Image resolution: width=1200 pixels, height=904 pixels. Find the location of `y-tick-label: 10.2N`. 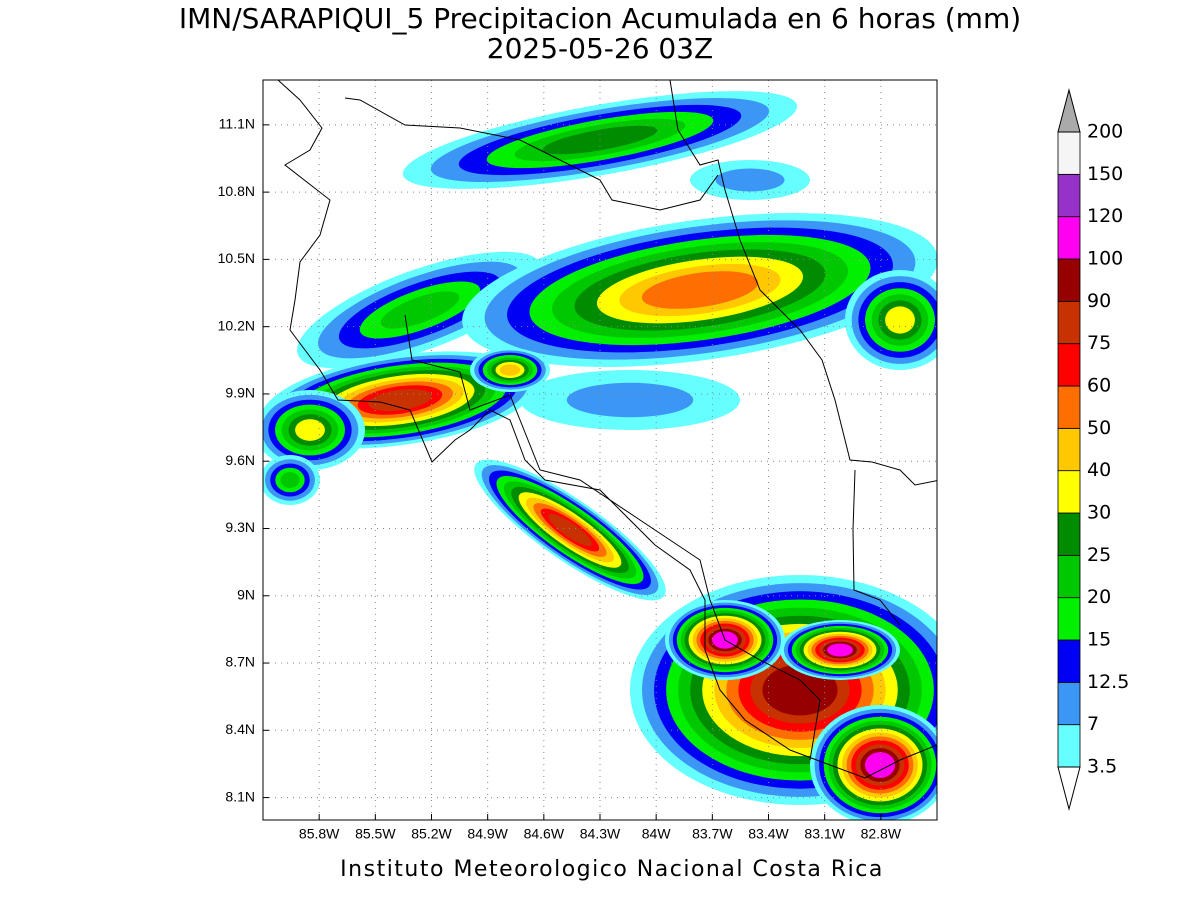

y-tick-label: 10.2N is located at coordinates (236, 325).